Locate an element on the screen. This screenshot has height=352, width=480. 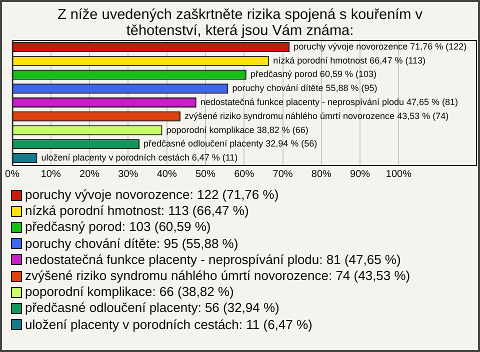
data-label: předčasný porod 60,59 % (103) is located at coordinates (313, 74).